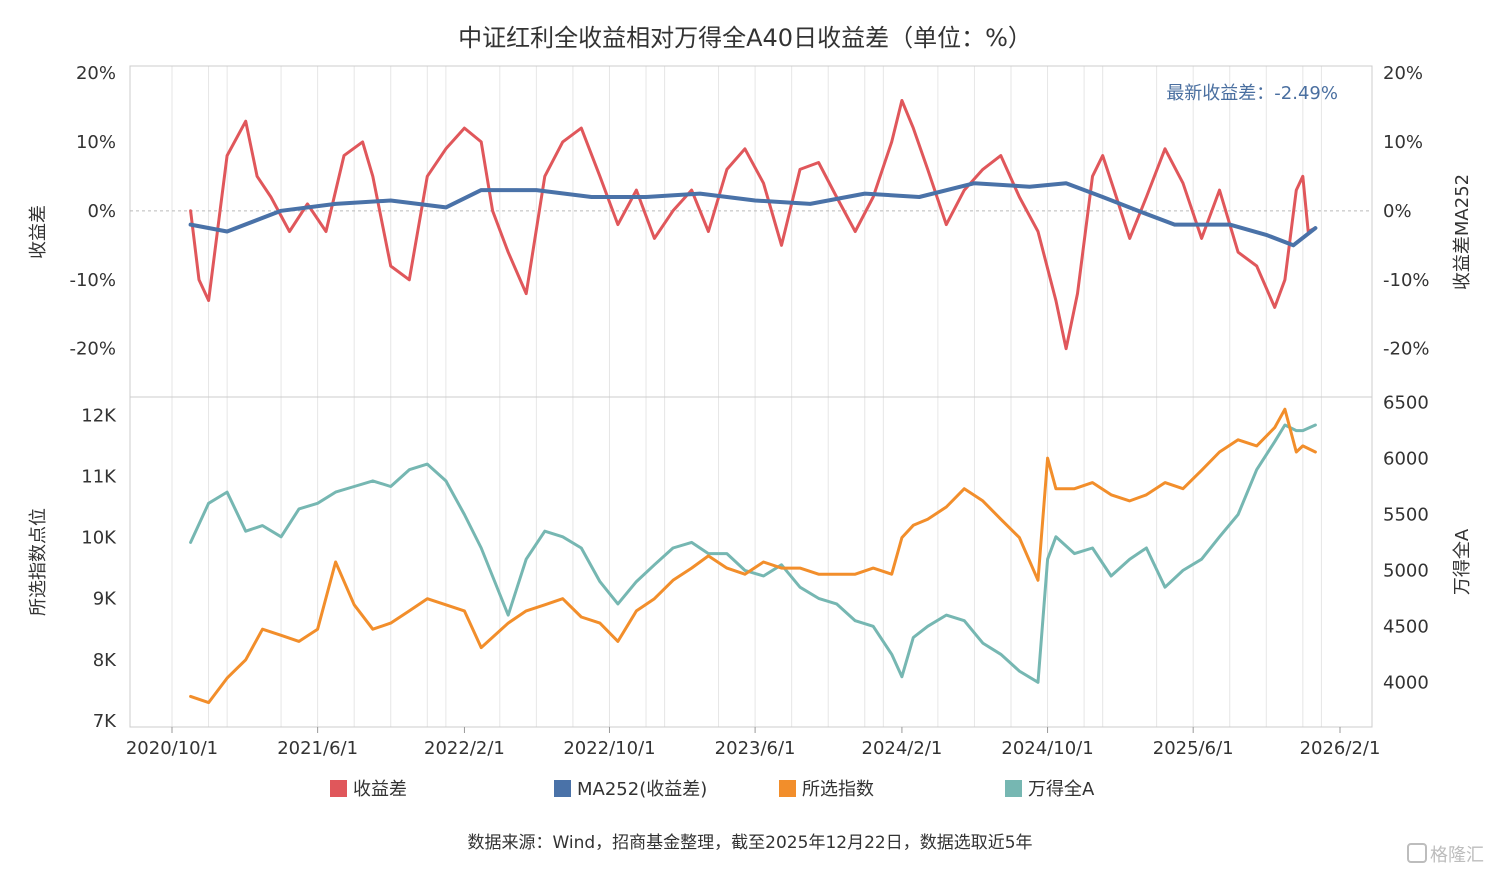 Image resolution: width=1500 pixels, height=879 pixels. I want to click on x-tick-label: 2022/10/1, so click(609, 748).